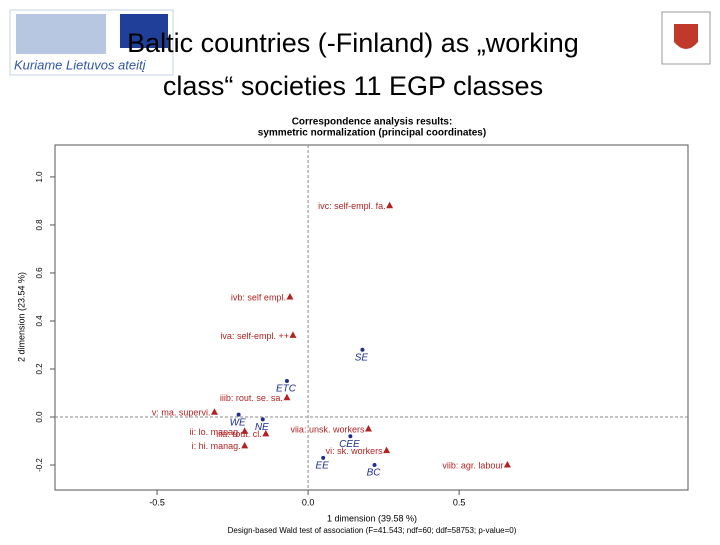 The width and height of the screenshot is (720, 545). What do you see at coordinates (39, 369) in the screenshot?
I see `y-tick-label: 0.2` at bounding box center [39, 369].